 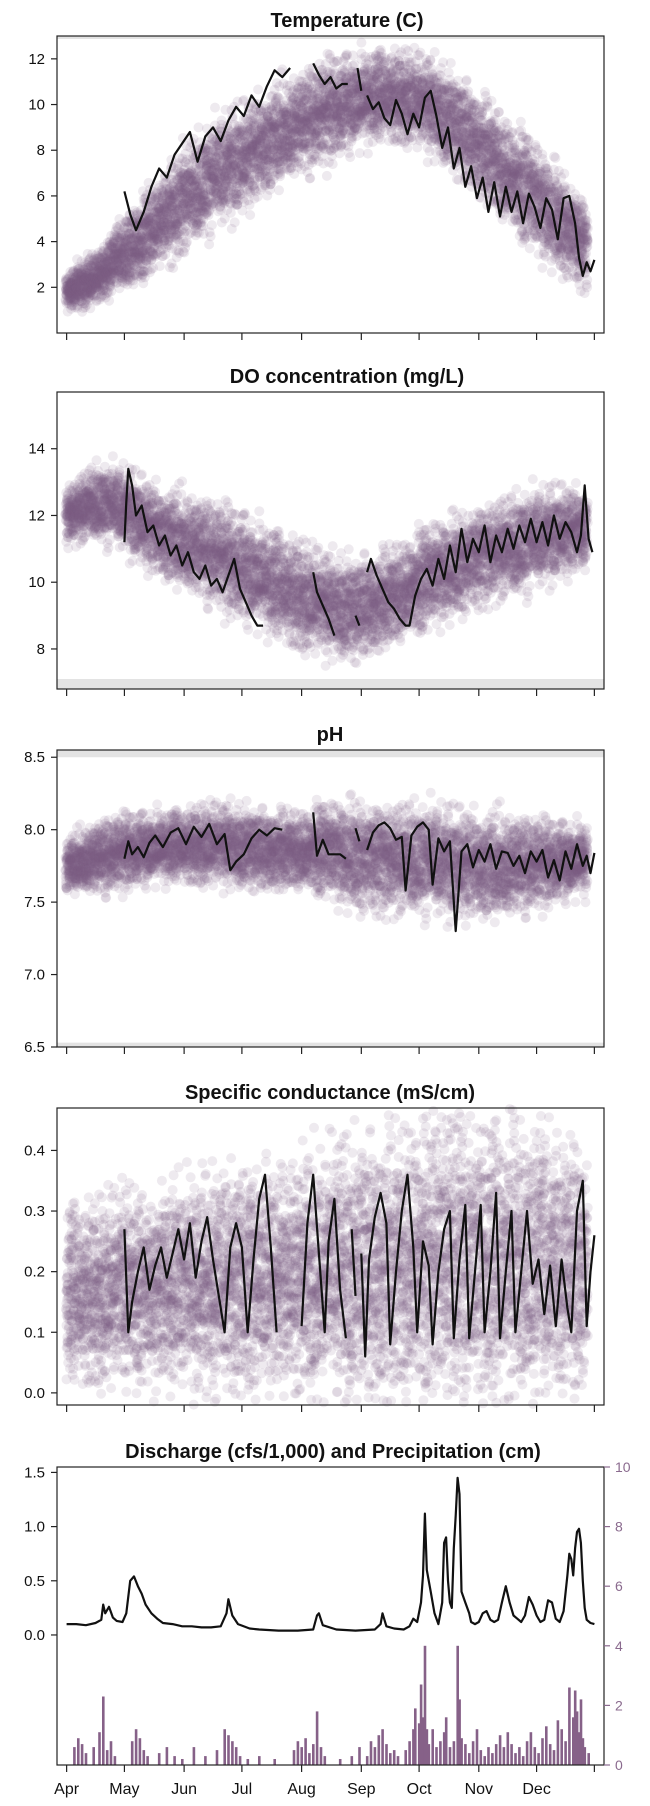 What do you see at coordinates (347, 21) in the screenshot?
I see `temperature-title: Temperature (C)` at bounding box center [347, 21].